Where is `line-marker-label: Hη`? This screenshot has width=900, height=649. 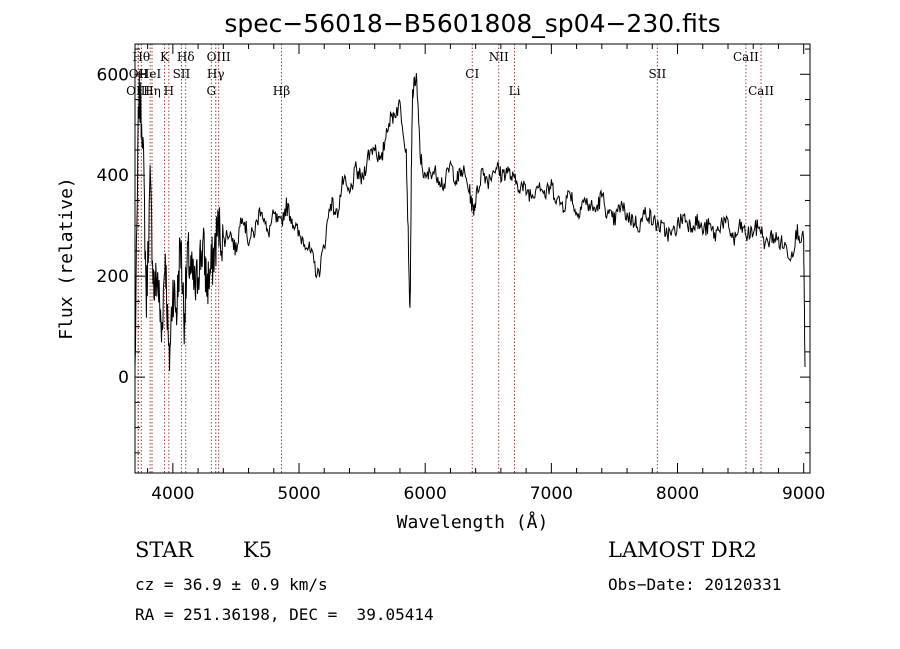 line-marker-label: Hη is located at coordinates (152, 91).